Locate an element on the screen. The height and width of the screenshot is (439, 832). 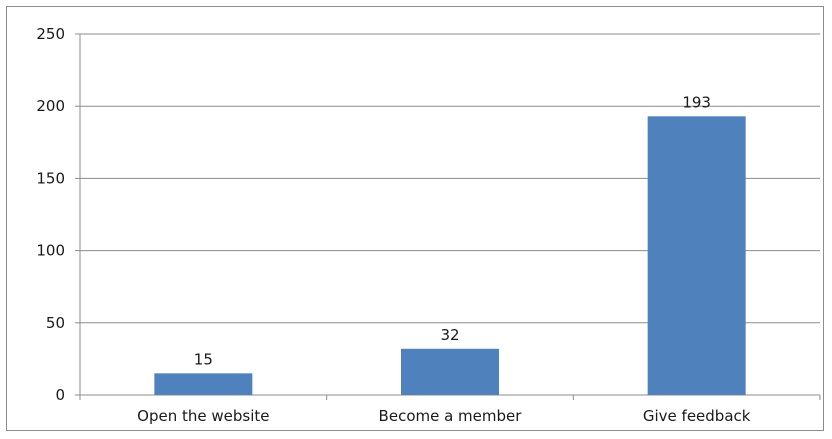
x-tick-label: Give feedback is located at coordinates (697, 416).